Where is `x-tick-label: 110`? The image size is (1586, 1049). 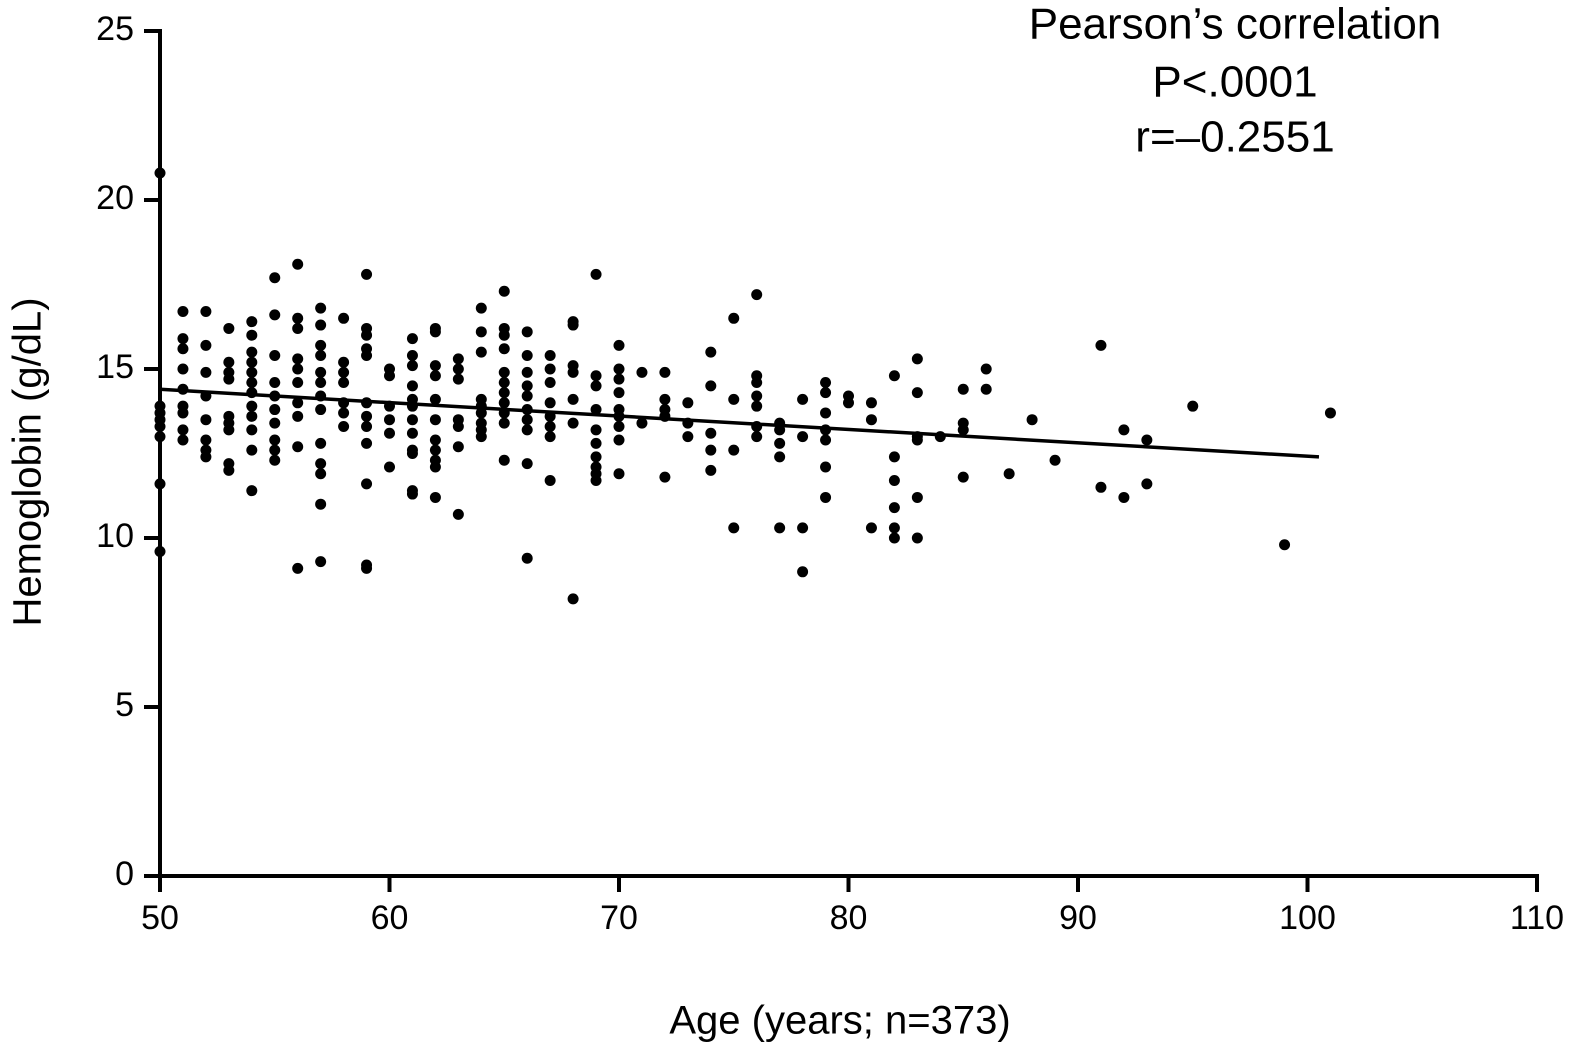 x-tick-label: 110 is located at coordinates (1537, 918).